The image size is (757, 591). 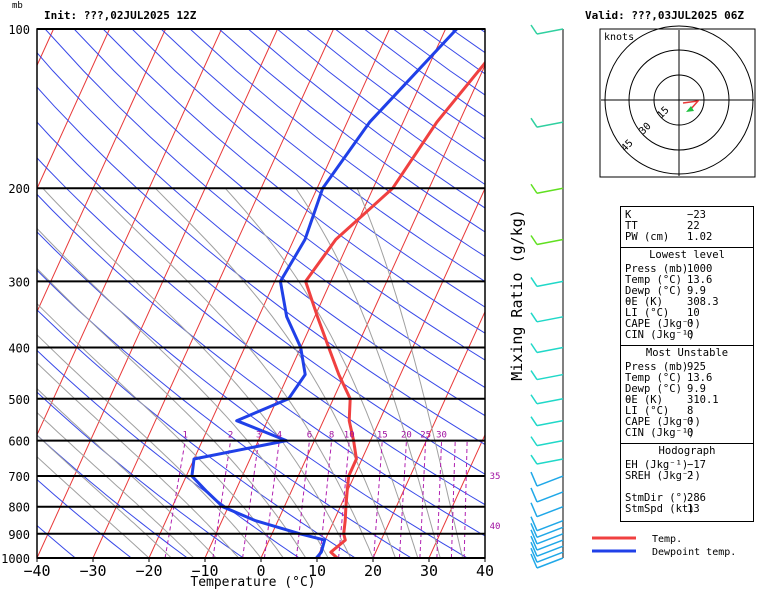 What do you see at coordinates (662, 509) in the screenshot?
I see `index-row: StmSpd (kt) 13` at bounding box center [662, 509].